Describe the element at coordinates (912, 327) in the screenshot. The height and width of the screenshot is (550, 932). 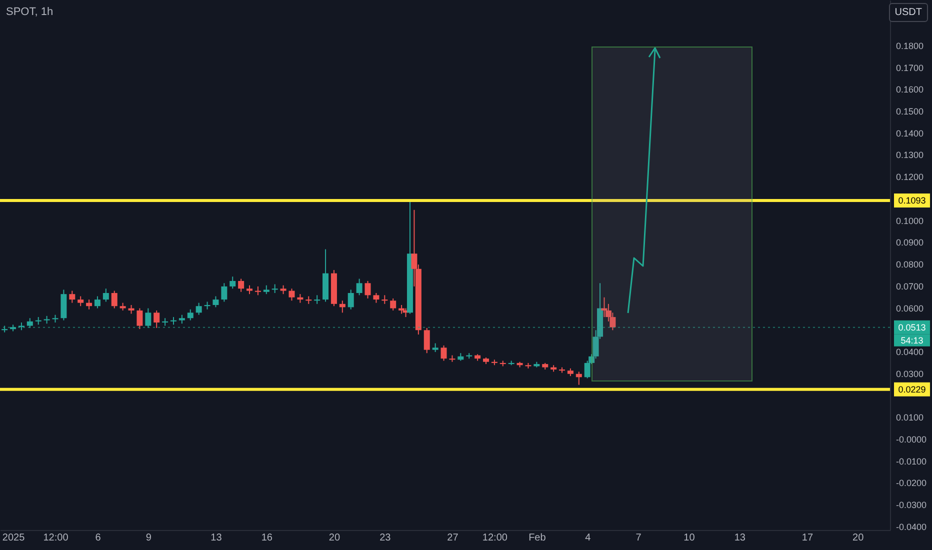
I see `ref-line-label: 0.0513` at that location.